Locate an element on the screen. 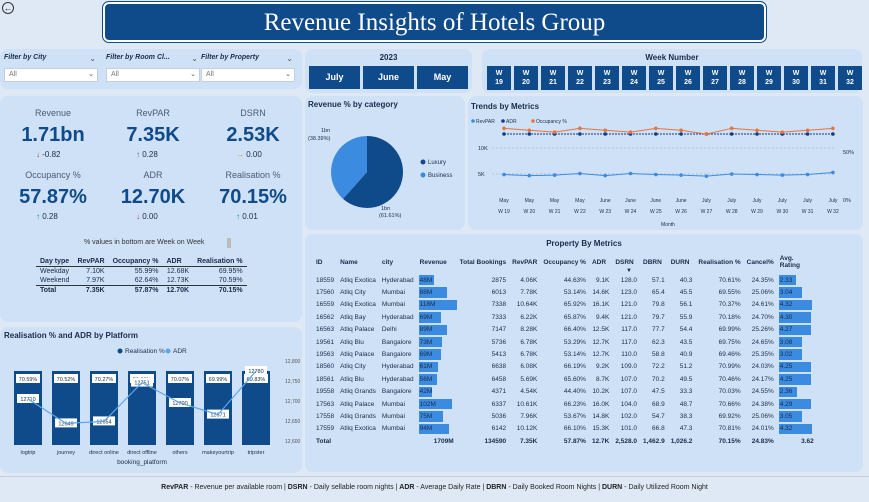 This screenshot has height=502, width=869. table-cell: 54.4 is located at coordinates (686, 330).